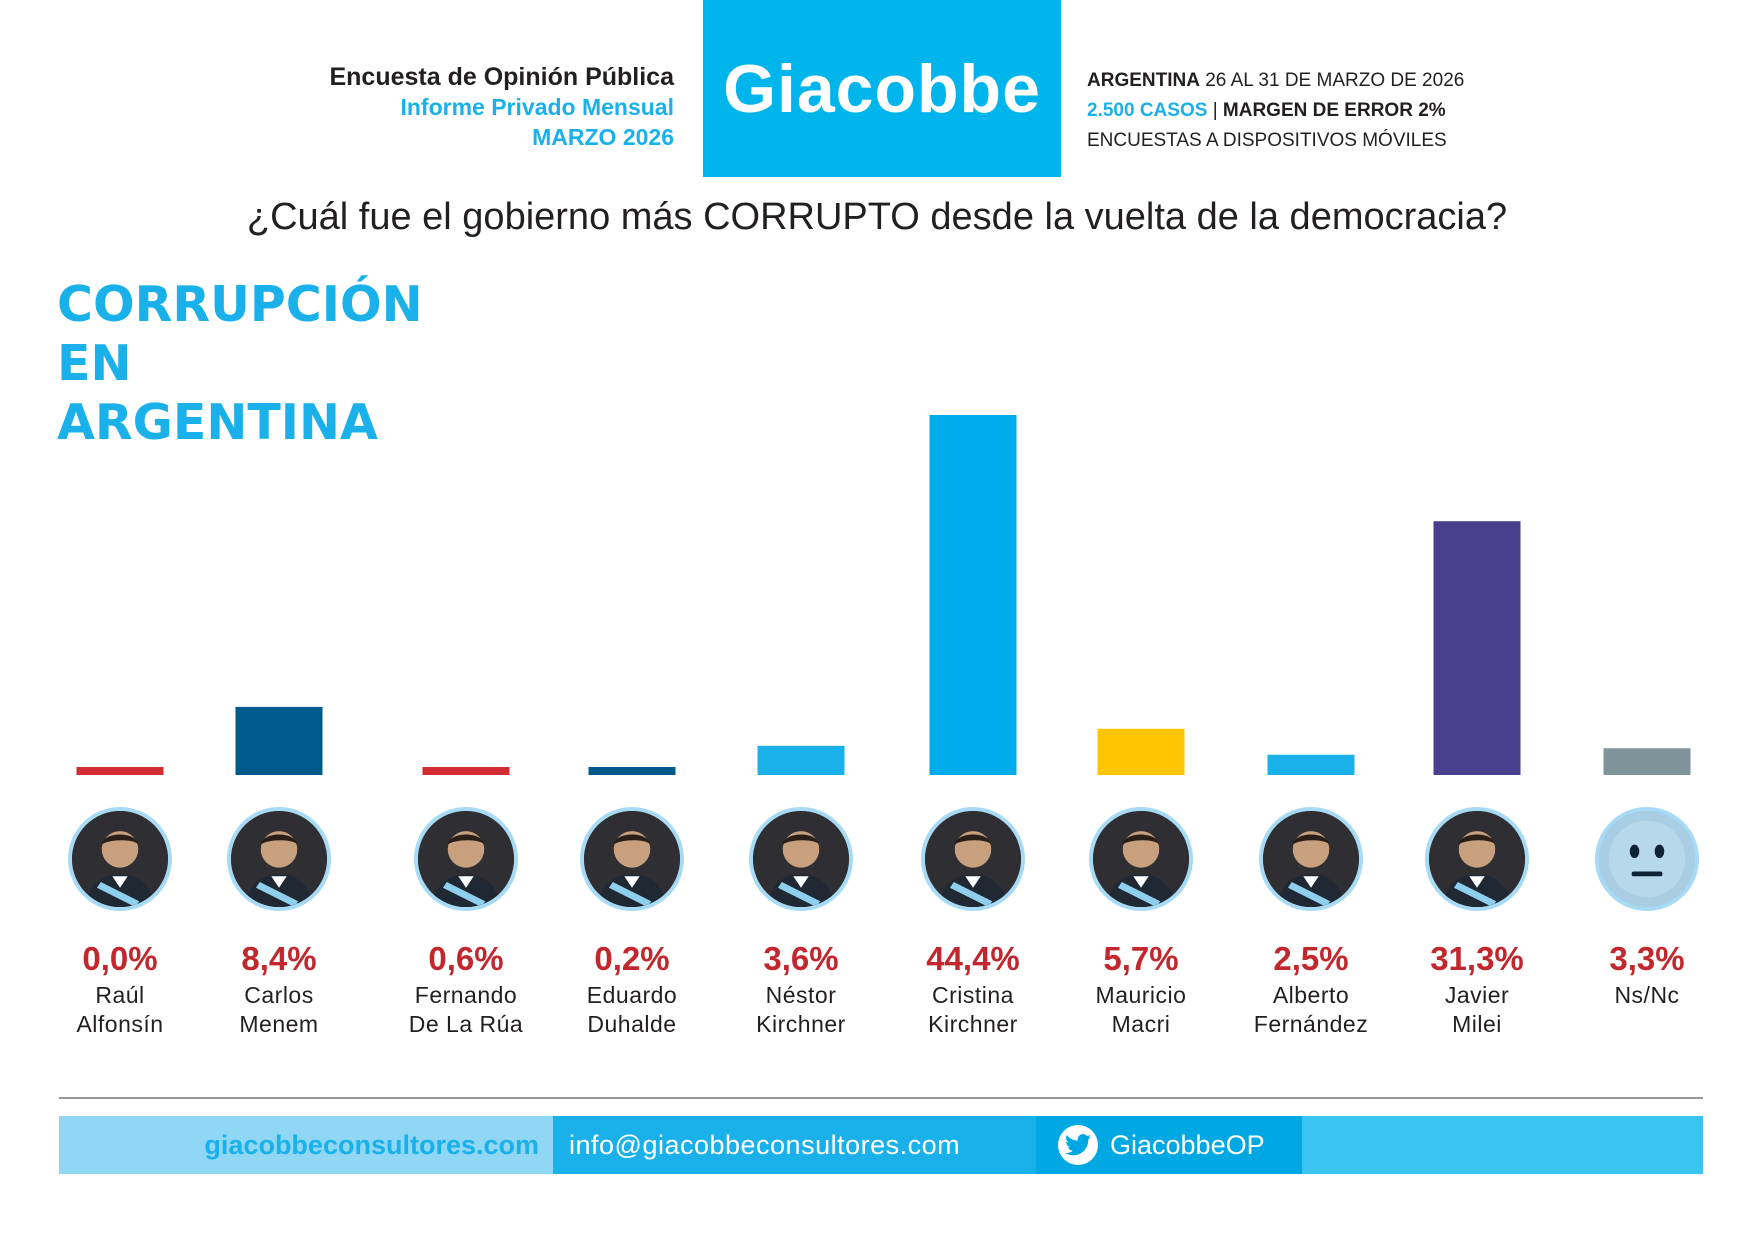 The height and width of the screenshot is (1241, 1754). I want to click on twitter-handle: GiacobbeOP, so click(1187, 1144).